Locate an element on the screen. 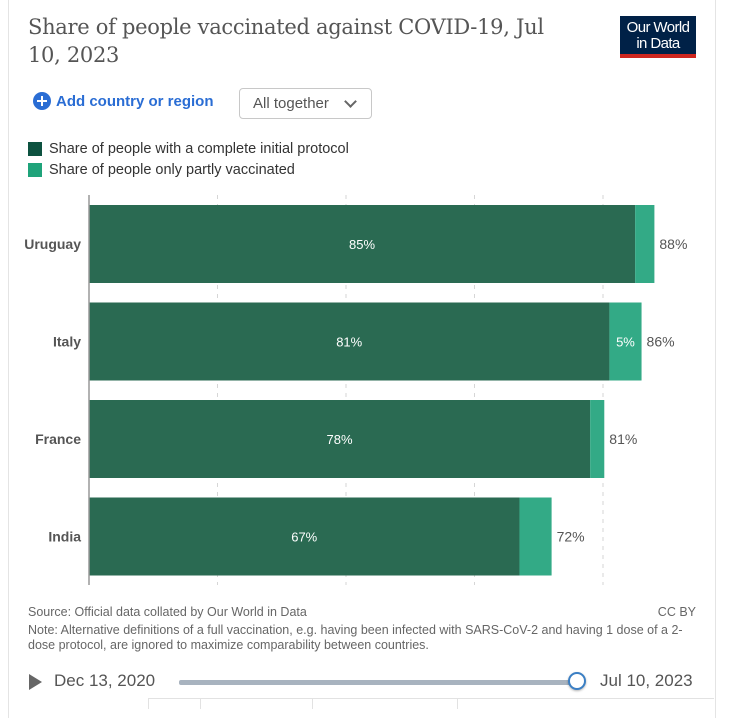 The width and height of the screenshot is (732, 718). add-country-label: Add country or region is located at coordinates (135, 101).